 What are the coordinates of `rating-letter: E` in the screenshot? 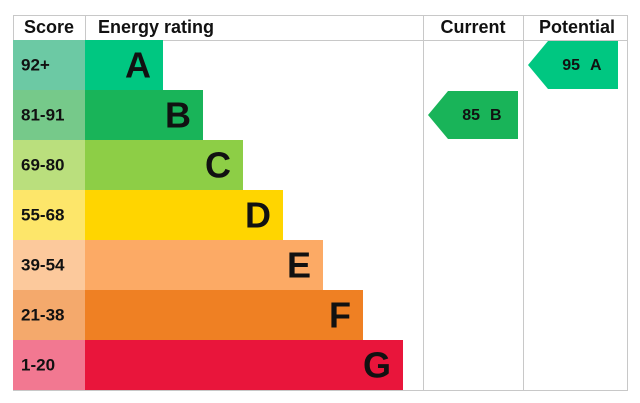 It's located at (299, 265).